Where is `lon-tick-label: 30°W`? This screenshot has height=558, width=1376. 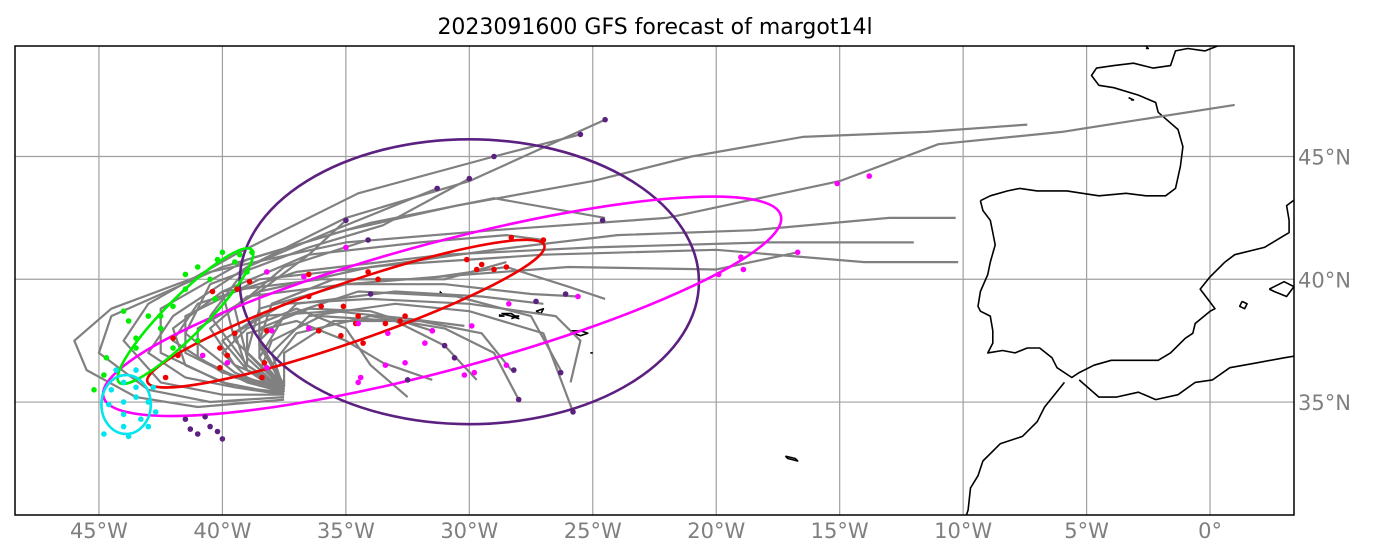
lon-tick-label: 30°W is located at coordinates (469, 531).